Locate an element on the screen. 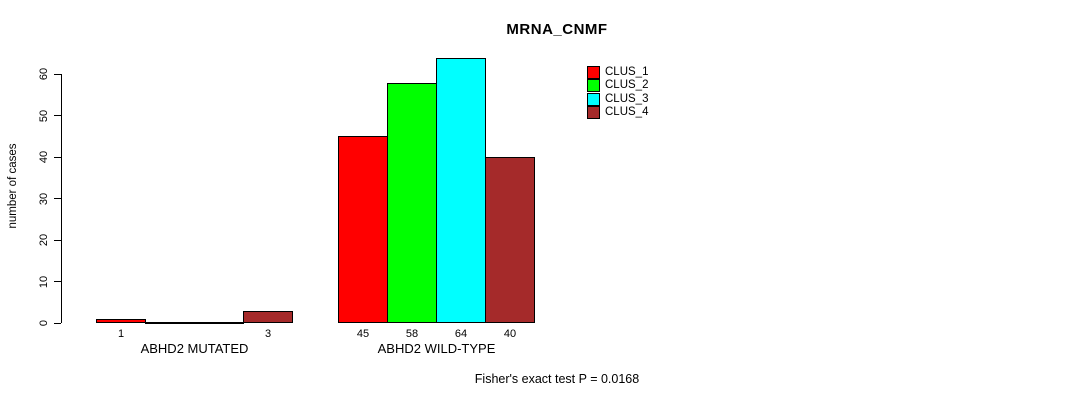  y-axis-tick-label: 60 is located at coordinates (44, 74).